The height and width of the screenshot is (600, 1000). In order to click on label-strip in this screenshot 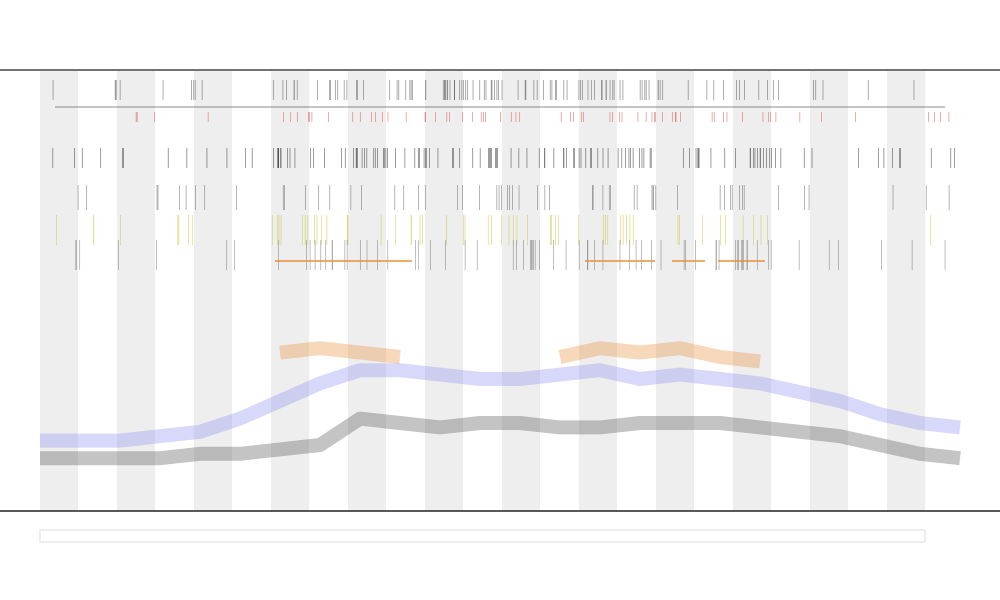, I will do `click(482, 536)`.